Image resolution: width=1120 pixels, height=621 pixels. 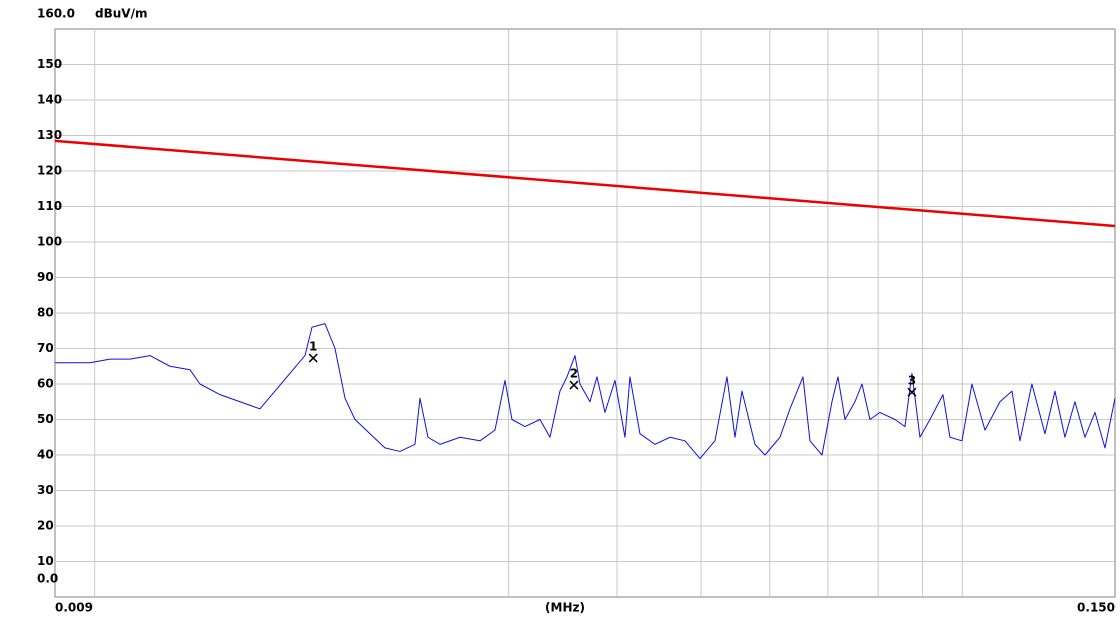 I want to click on y-tick-label: 10, so click(x=45, y=561).